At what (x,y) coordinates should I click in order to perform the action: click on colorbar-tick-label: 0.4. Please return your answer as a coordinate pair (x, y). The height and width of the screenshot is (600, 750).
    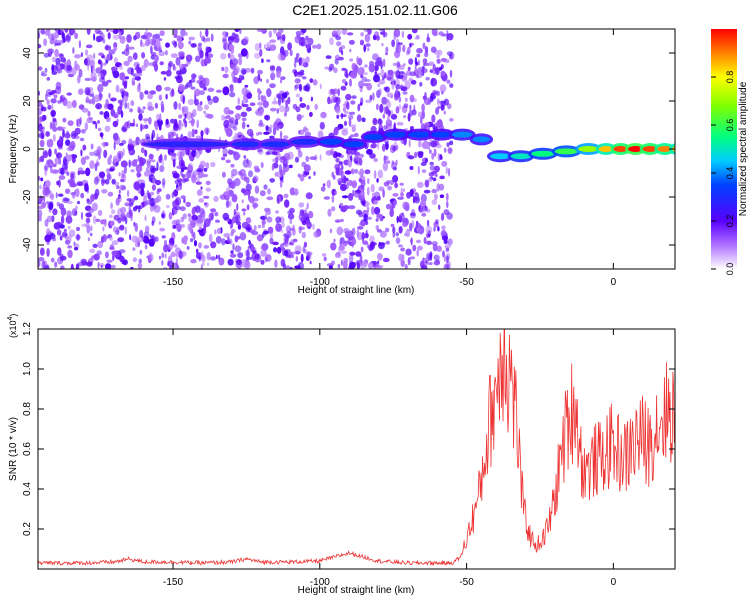
    Looking at the image, I should click on (730, 173).